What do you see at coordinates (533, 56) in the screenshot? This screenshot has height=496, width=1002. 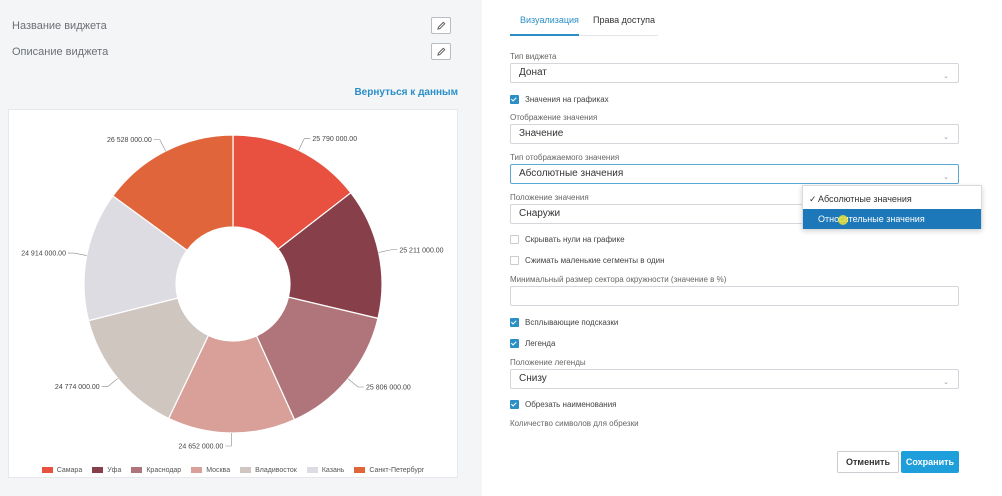 I see `widget-type-label: Тип виджета` at bounding box center [533, 56].